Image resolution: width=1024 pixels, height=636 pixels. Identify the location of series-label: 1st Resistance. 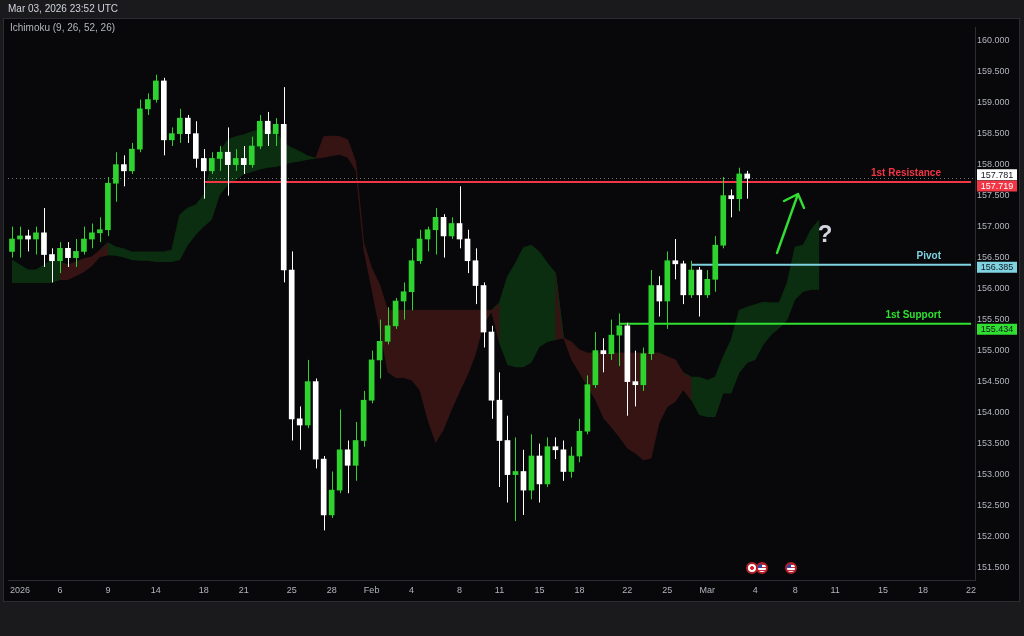
(906, 173).